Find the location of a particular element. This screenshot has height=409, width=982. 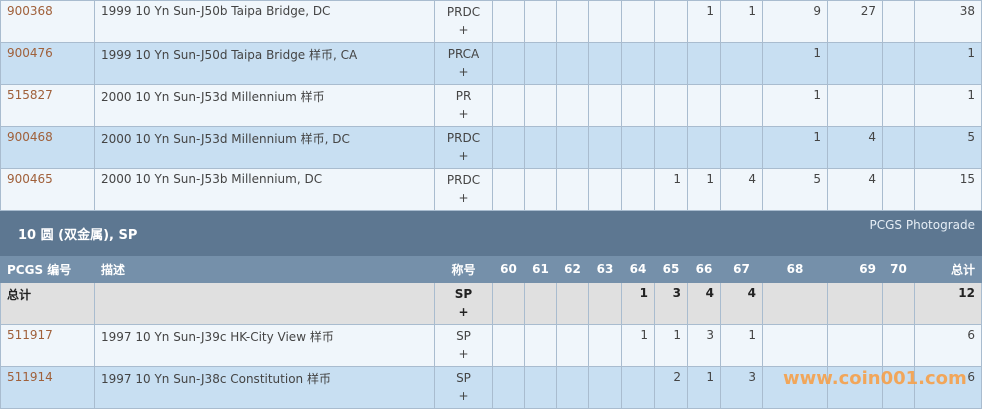

pcgs-number-cell: 900465 is located at coordinates (47, 189).